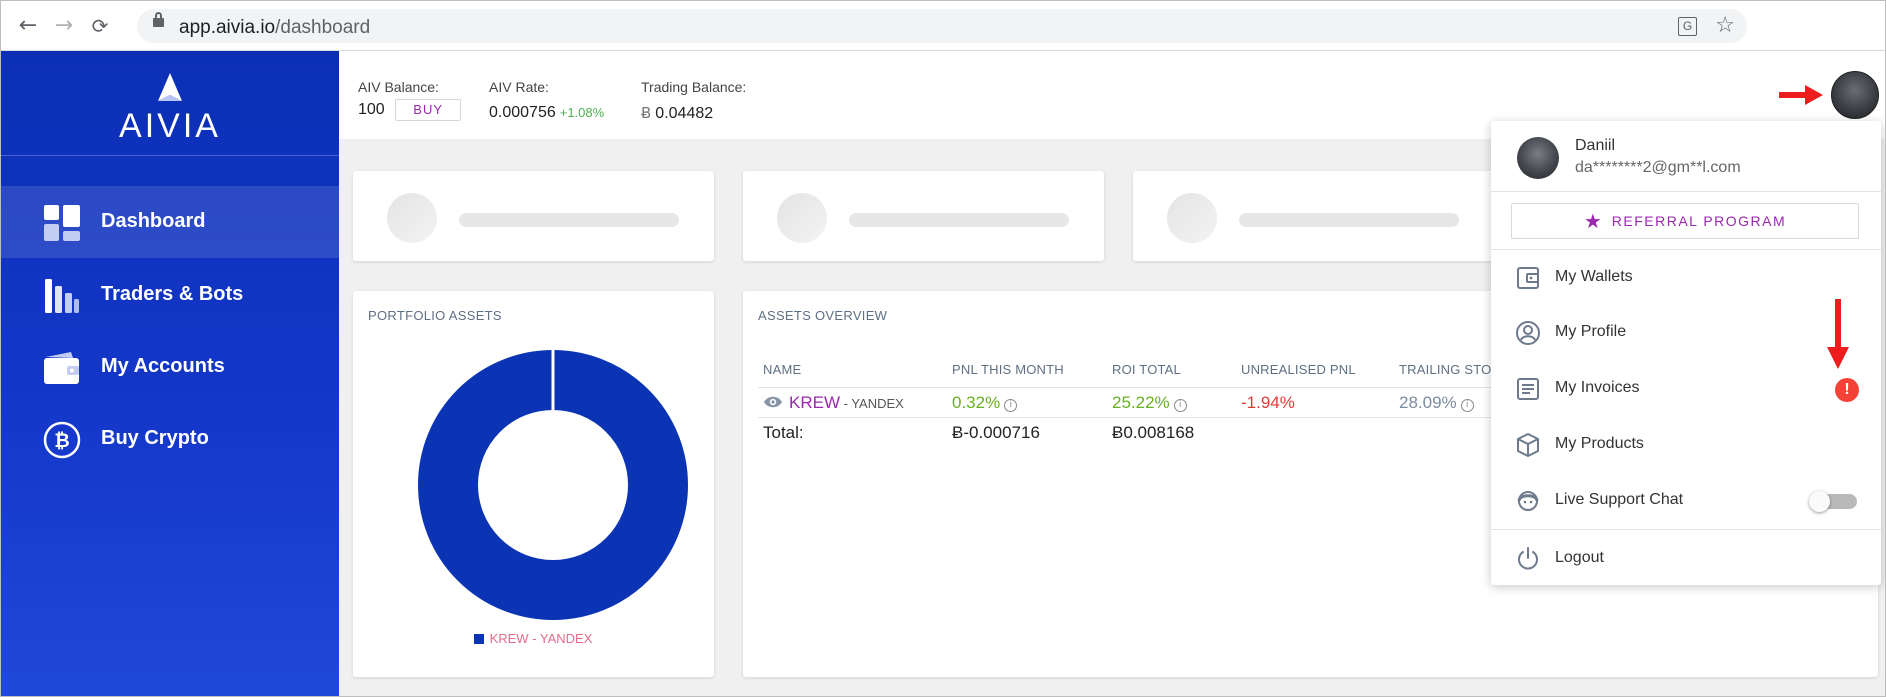 The width and height of the screenshot is (1886, 697). What do you see at coordinates (1528, 558) in the screenshot?
I see `power-icon` at bounding box center [1528, 558].